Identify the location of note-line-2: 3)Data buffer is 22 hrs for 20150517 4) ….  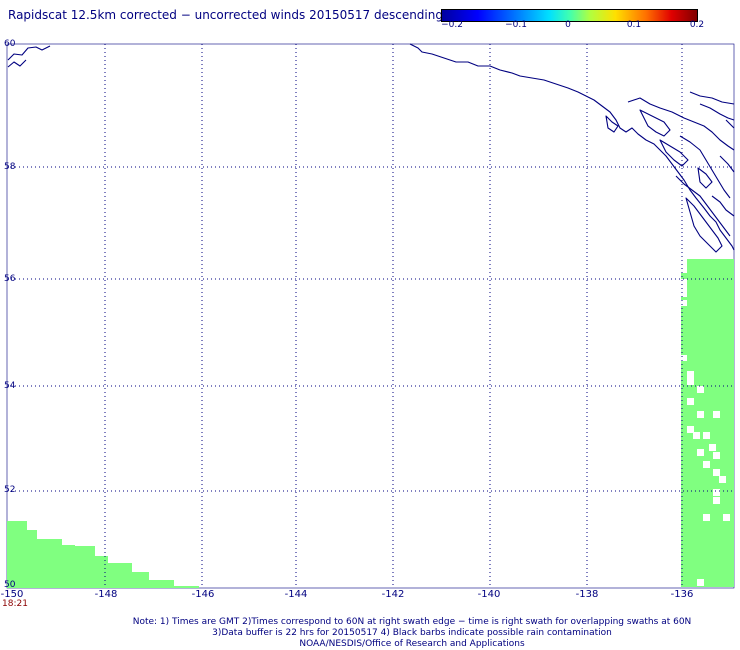
(412, 633).